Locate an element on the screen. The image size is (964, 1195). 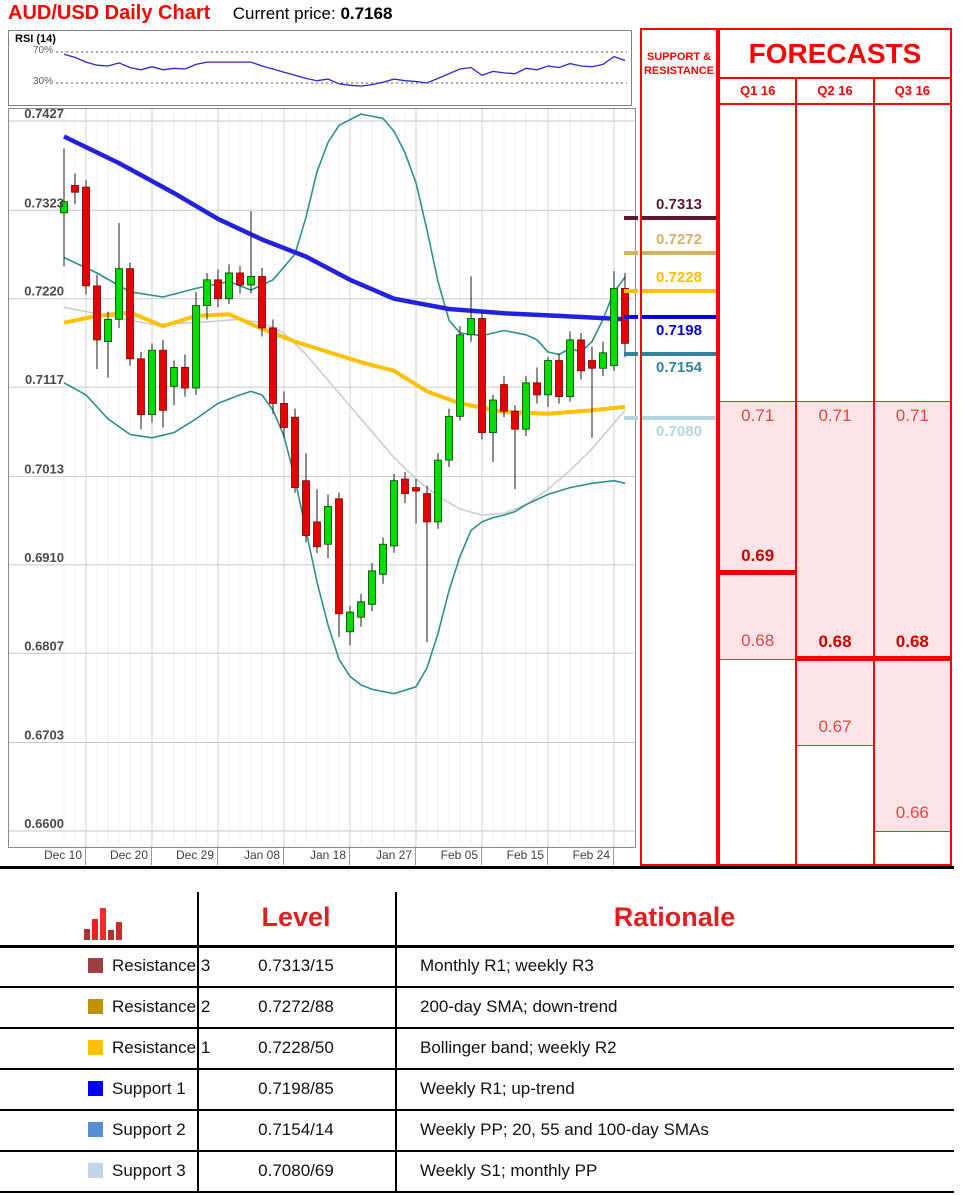
level-rationale: Weekly R1; up-trend is located at coordinates (497, 1088).